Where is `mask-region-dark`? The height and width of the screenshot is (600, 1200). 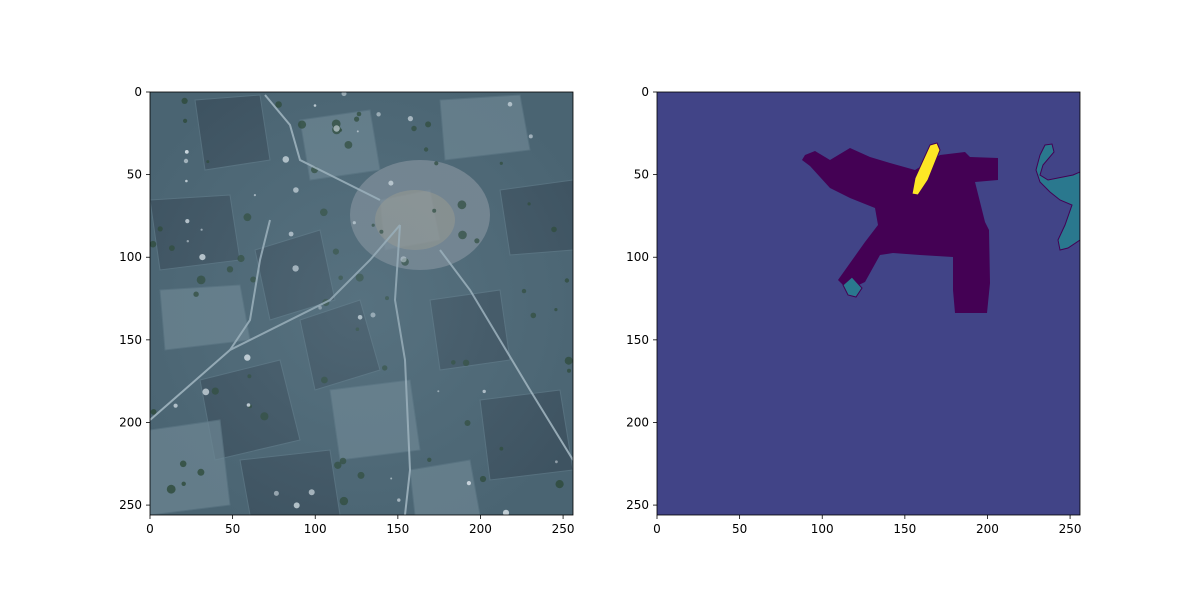
mask-region-dark is located at coordinates (900, 230).